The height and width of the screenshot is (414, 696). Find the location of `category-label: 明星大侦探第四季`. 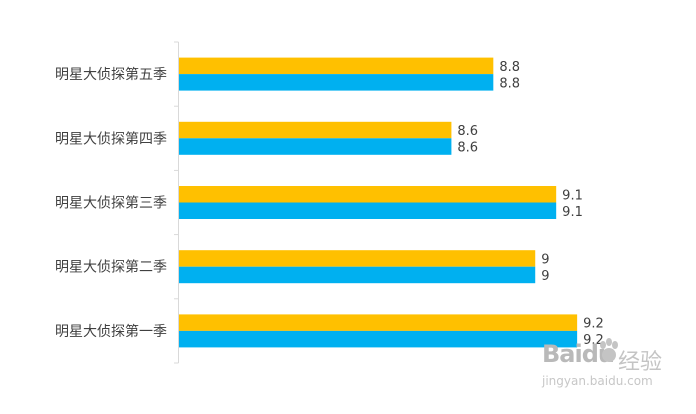

category-label: 明星大侦探第四季 is located at coordinates (111, 138).